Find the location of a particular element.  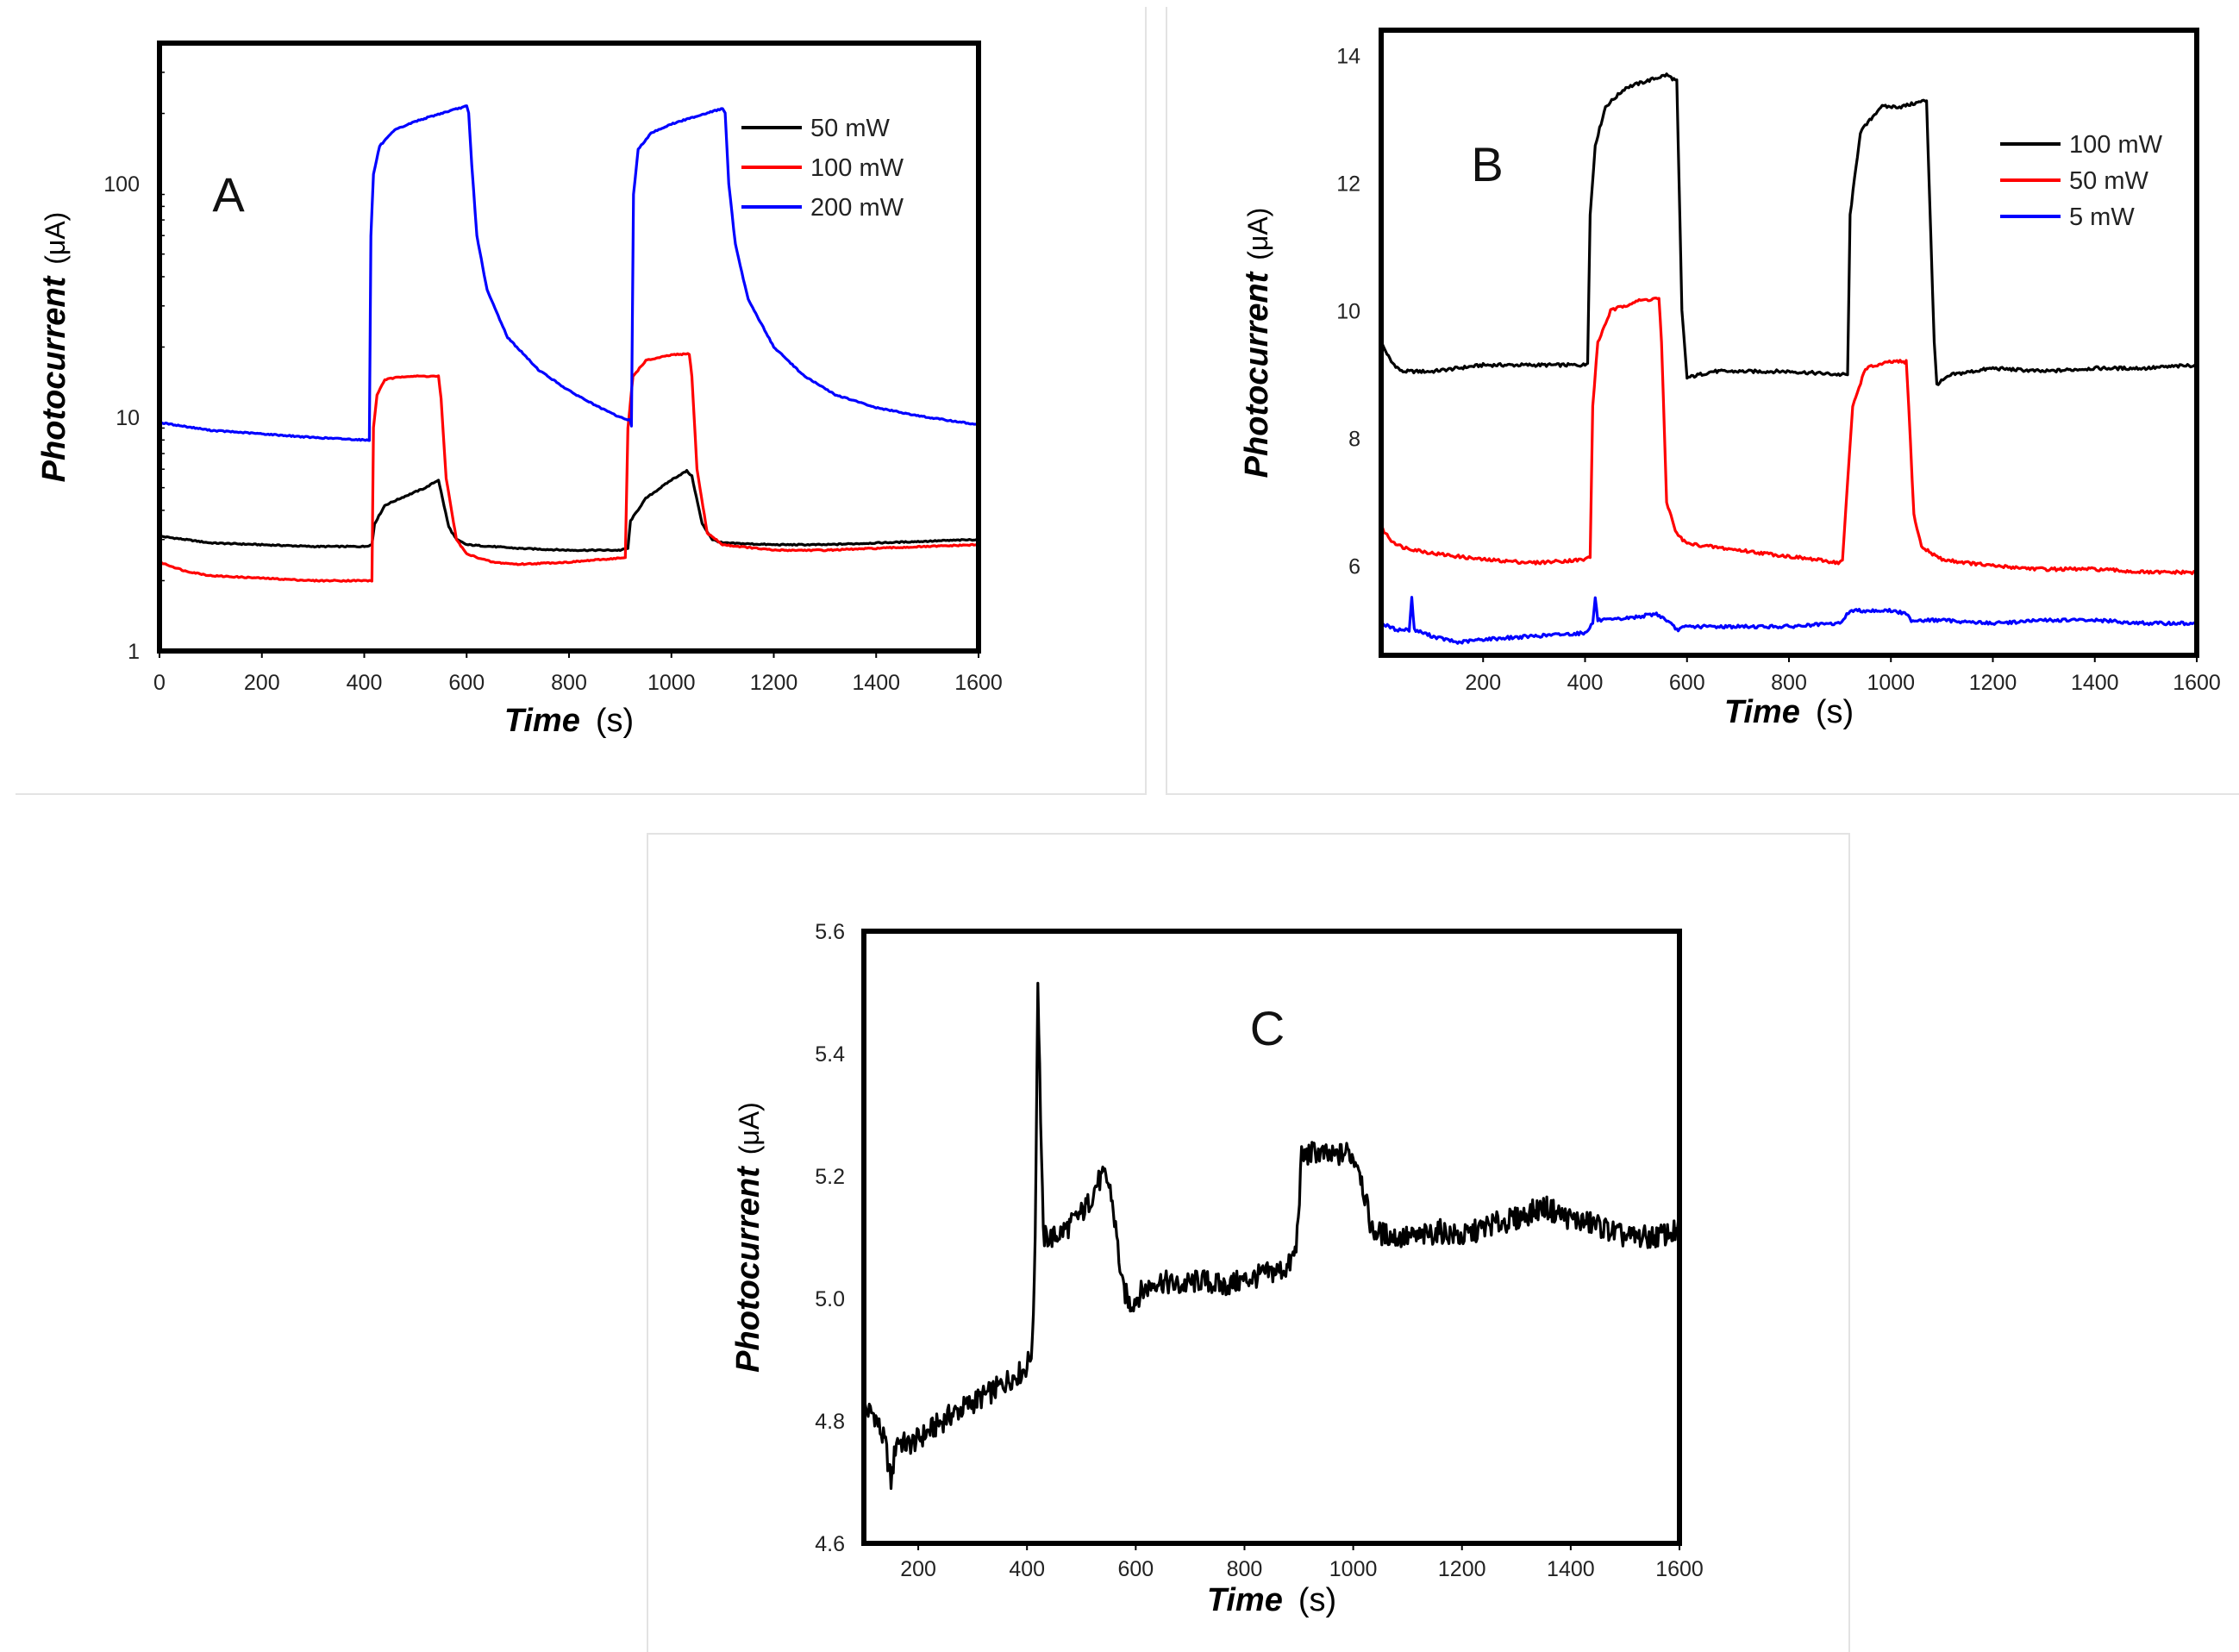

x-tick-label: 0 is located at coordinates (159, 683).